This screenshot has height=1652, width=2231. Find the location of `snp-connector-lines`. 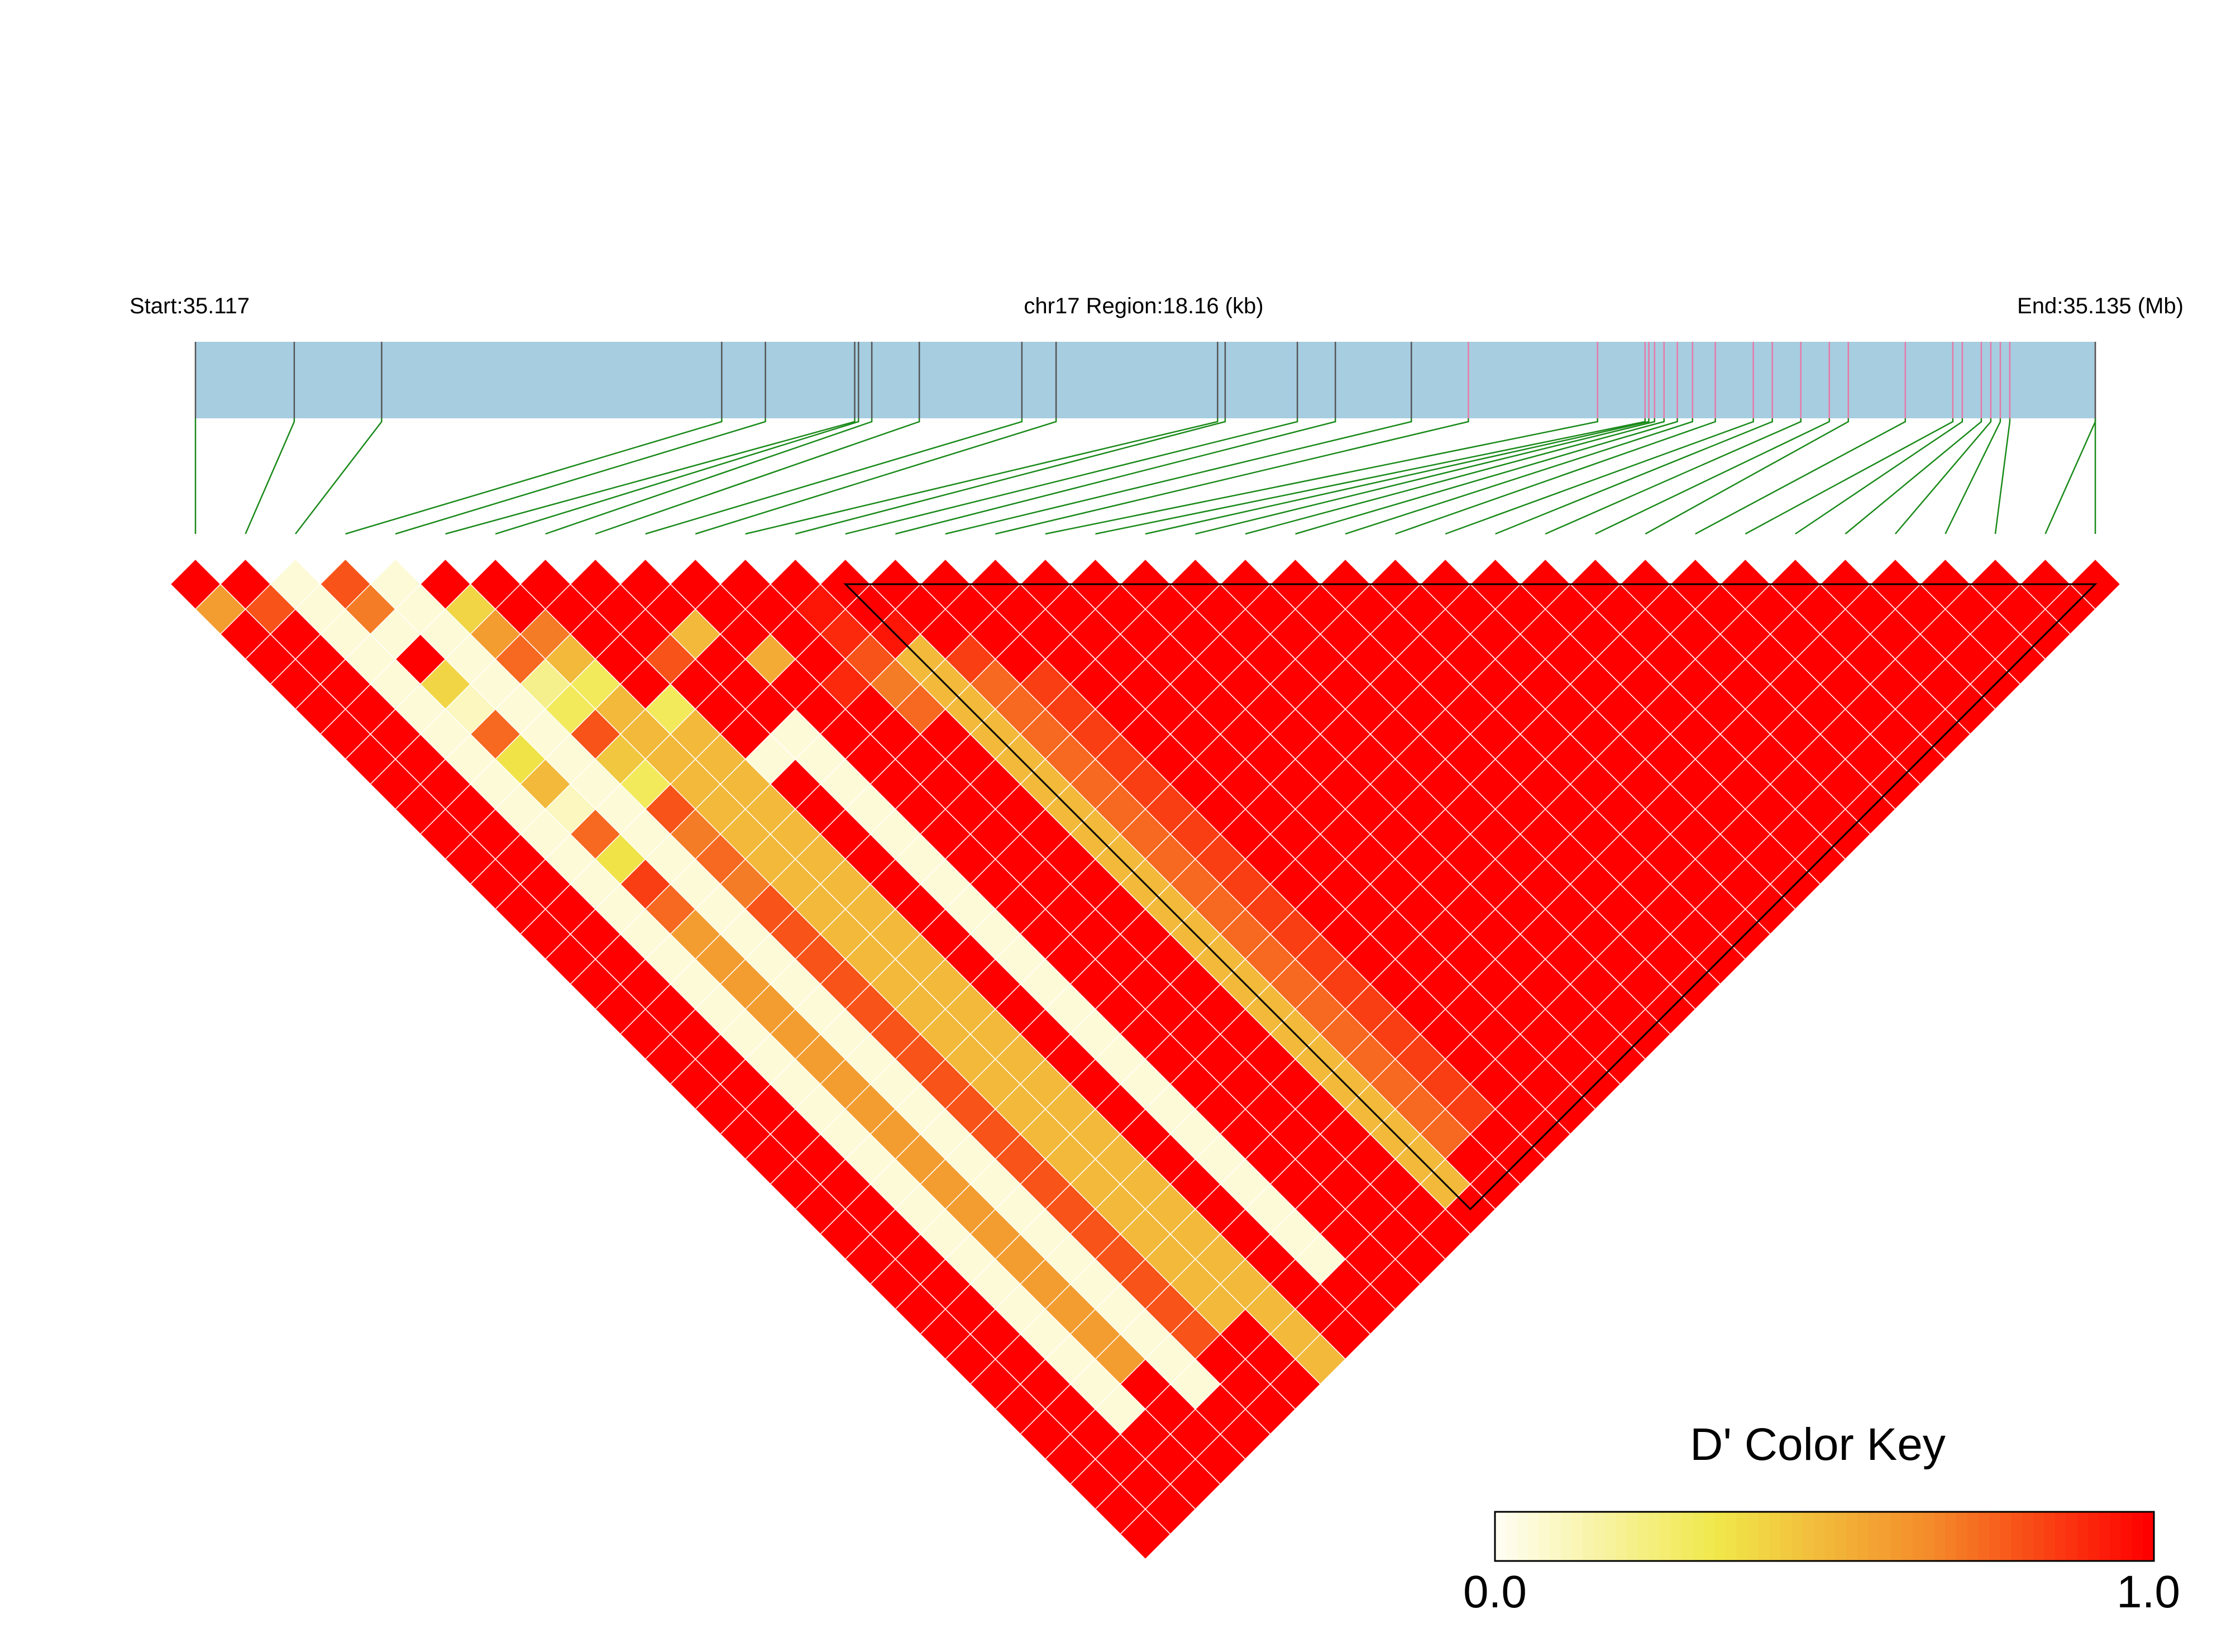

snp-connector-lines is located at coordinates (1145, 476).